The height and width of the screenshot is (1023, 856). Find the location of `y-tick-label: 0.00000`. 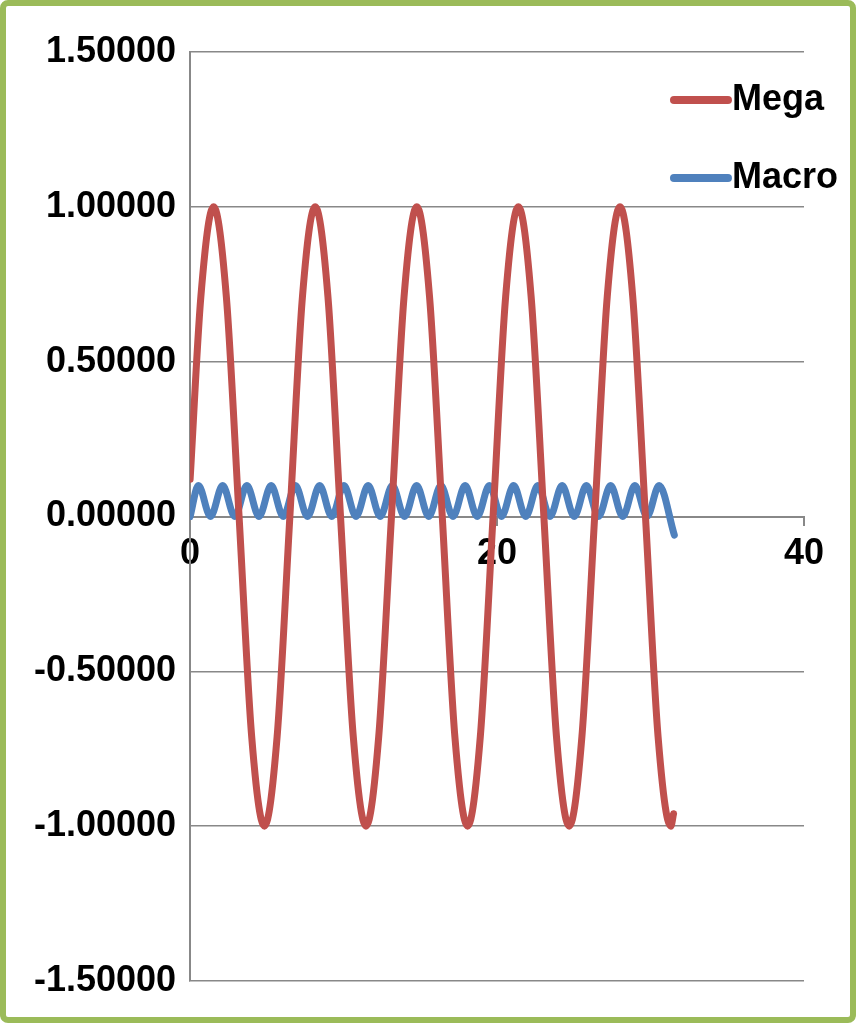

y-tick-label: 0.00000 is located at coordinates (111, 514).